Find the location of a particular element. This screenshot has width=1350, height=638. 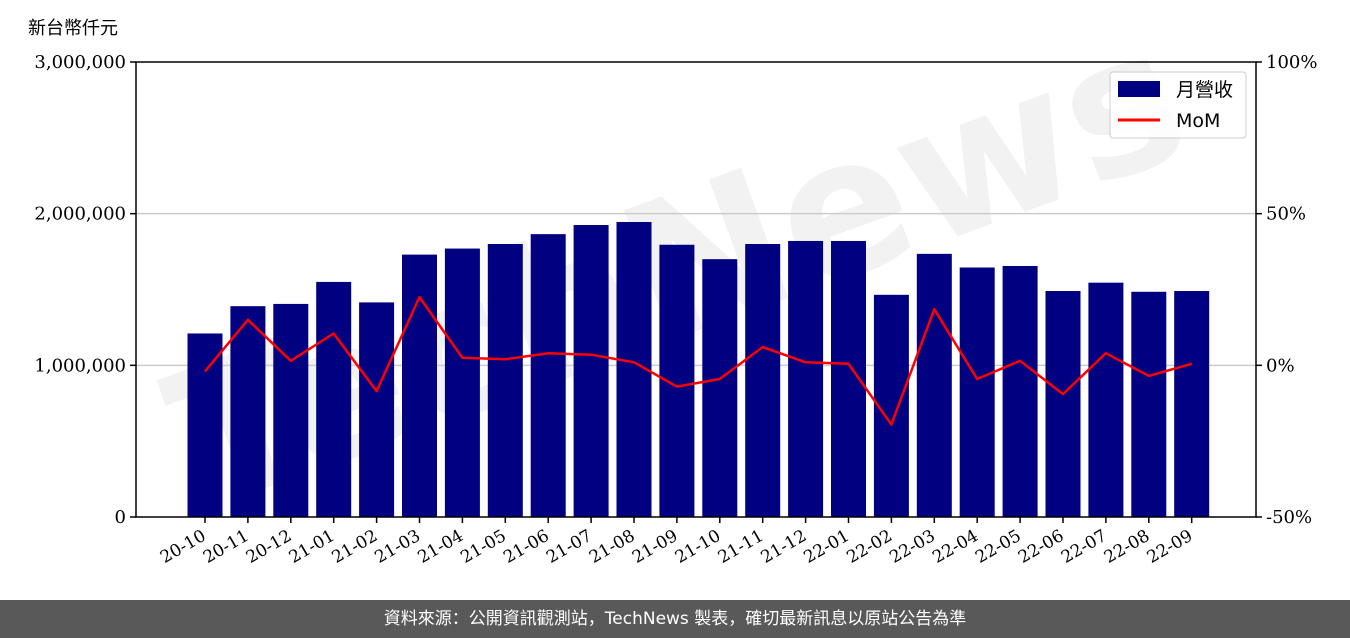

x-tick-label: 21-02 is located at coordinates (355, 547).